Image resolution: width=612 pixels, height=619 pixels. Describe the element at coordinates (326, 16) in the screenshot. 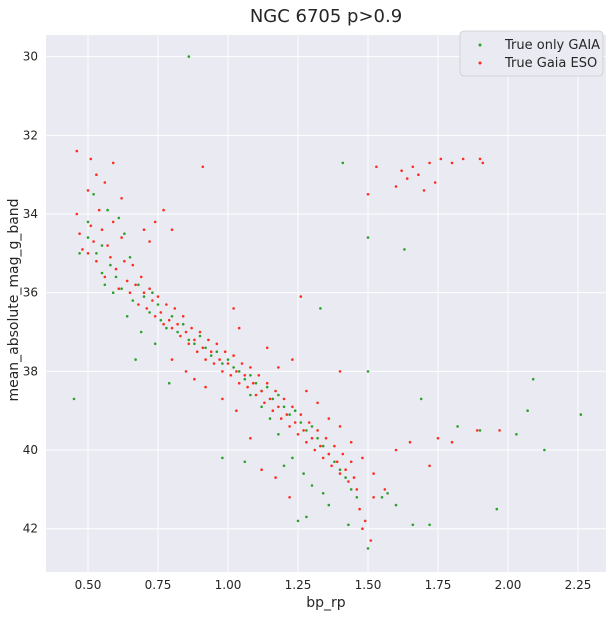

I see `chart-title: NGC 6705 p>0.9` at that location.